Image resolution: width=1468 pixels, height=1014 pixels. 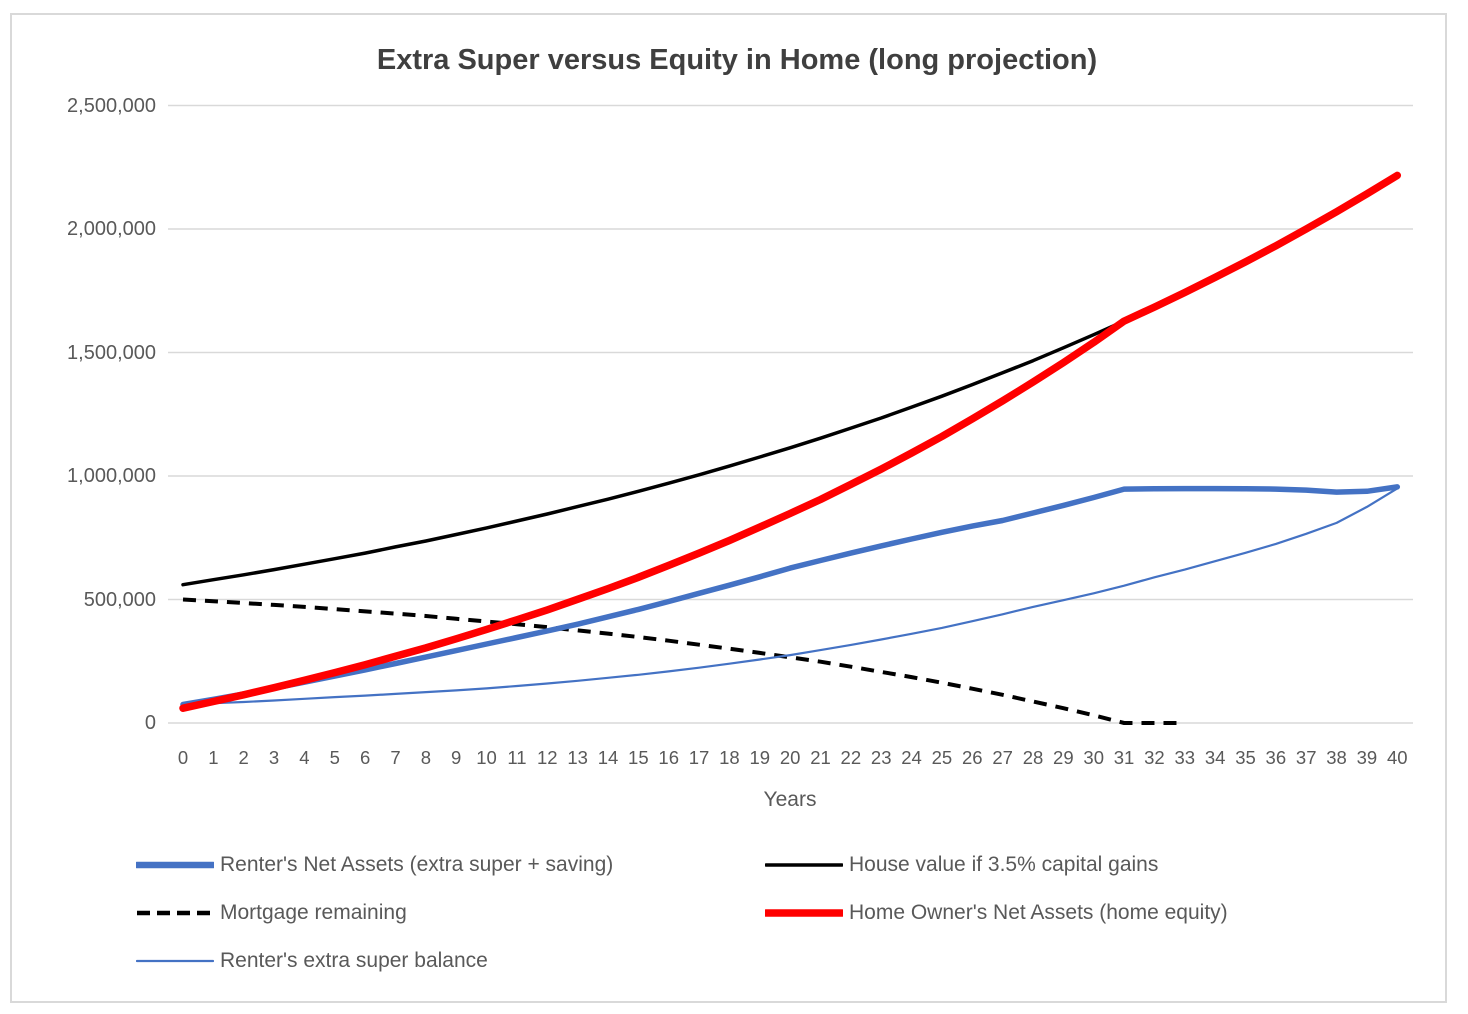 I want to click on x-tick-label: 18, so click(x=729, y=757).